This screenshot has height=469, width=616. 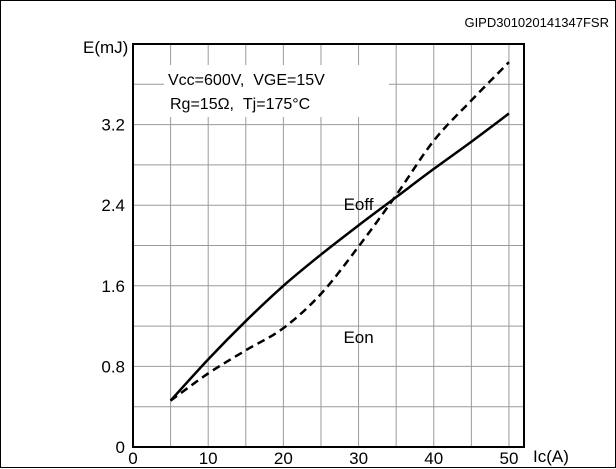 I want to click on series-label-eon: Eon, so click(x=358, y=337).